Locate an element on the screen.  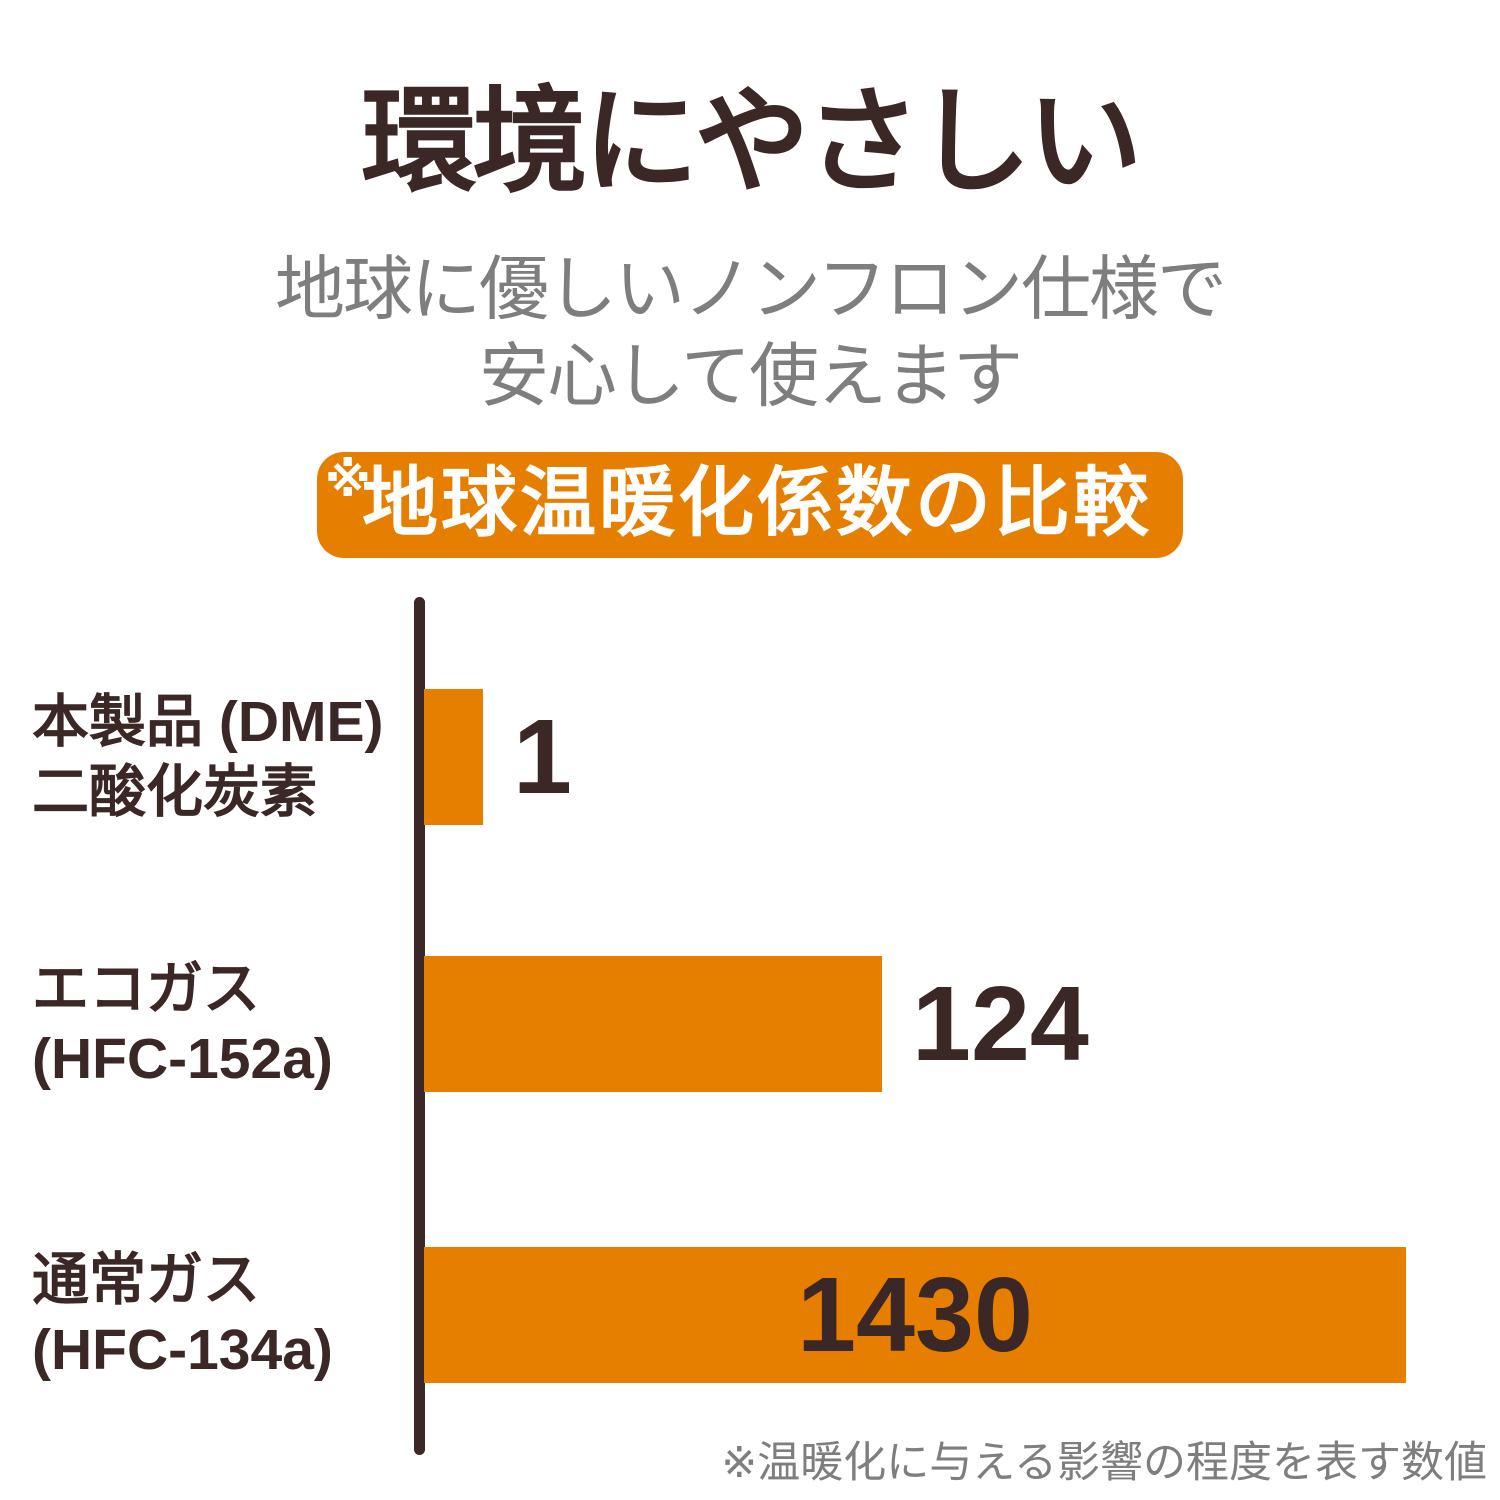
bar-label-line-2: (HFC-152a) is located at coordinates (182, 1059).